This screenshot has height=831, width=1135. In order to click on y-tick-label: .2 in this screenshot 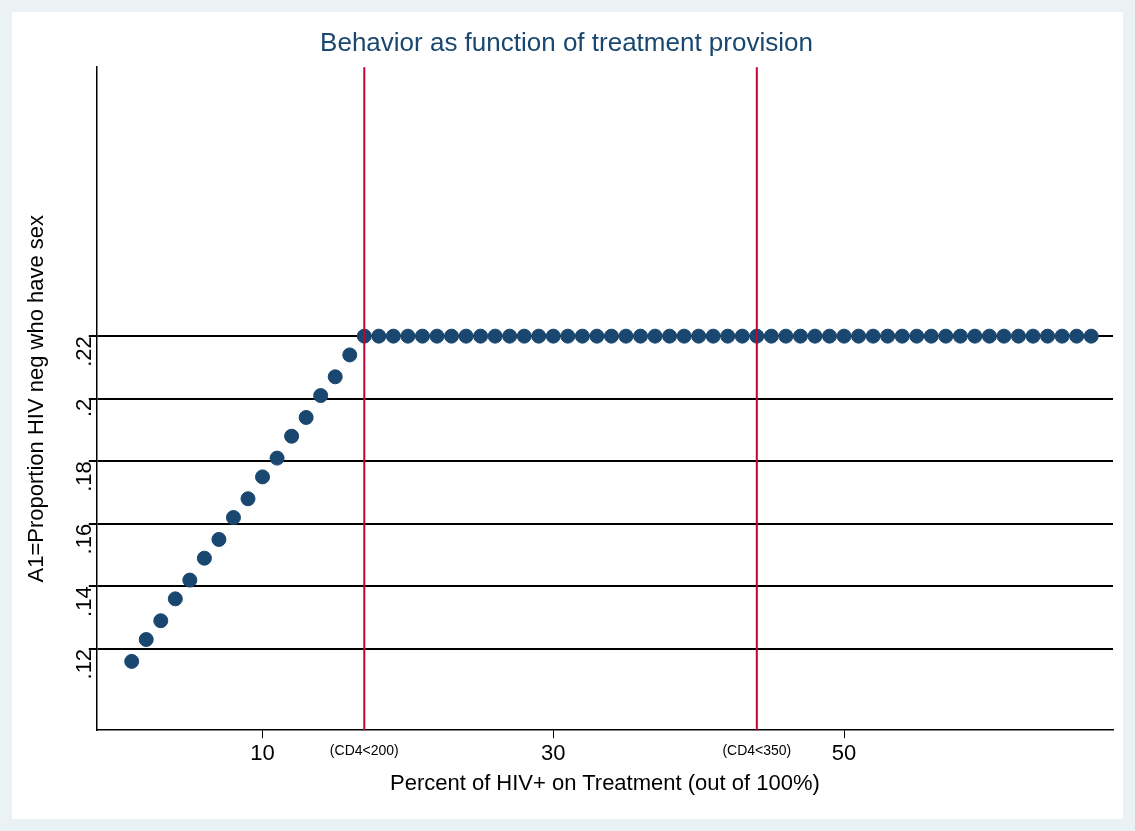, I will do `click(83, 408)`.